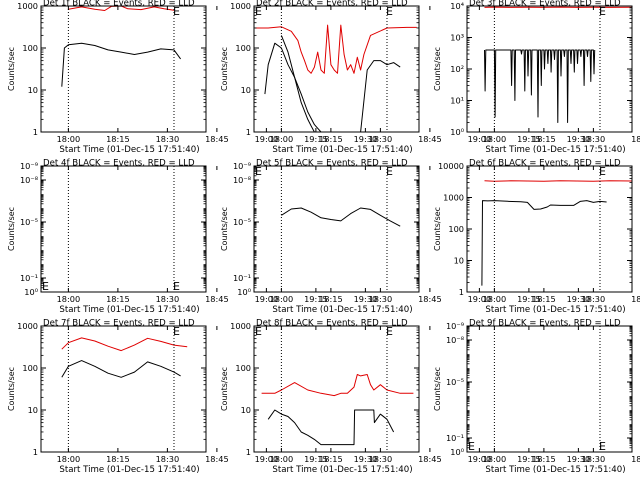 The height and width of the screenshot is (480, 640). Describe the element at coordinates (457, 6) in the screenshot. I see `y-tick-label: 10⁴` at that location.